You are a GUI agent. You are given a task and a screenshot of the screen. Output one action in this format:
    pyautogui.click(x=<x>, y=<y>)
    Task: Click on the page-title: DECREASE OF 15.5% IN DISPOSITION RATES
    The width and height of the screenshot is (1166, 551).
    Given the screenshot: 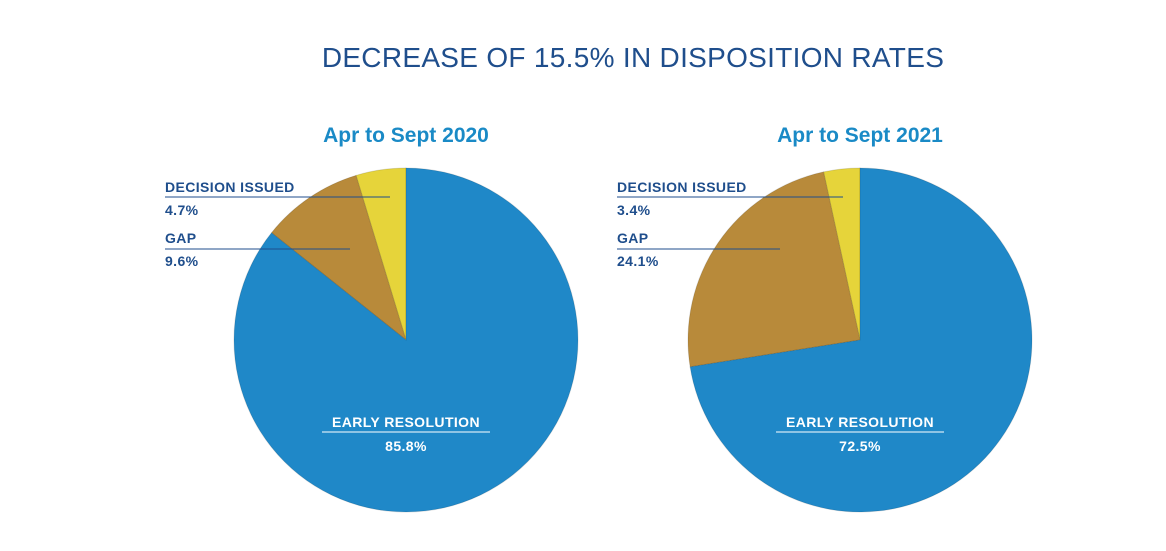 What is the action you would take?
    pyautogui.click(x=633, y=57)
    